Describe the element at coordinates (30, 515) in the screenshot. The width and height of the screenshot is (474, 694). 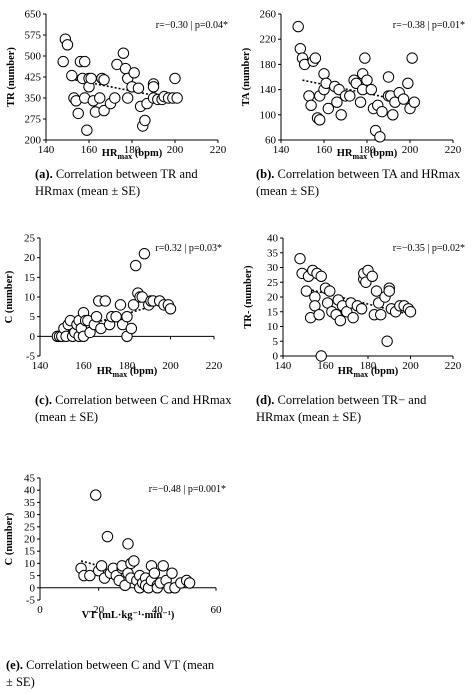
I see `y-tick-label: 30` at that location.